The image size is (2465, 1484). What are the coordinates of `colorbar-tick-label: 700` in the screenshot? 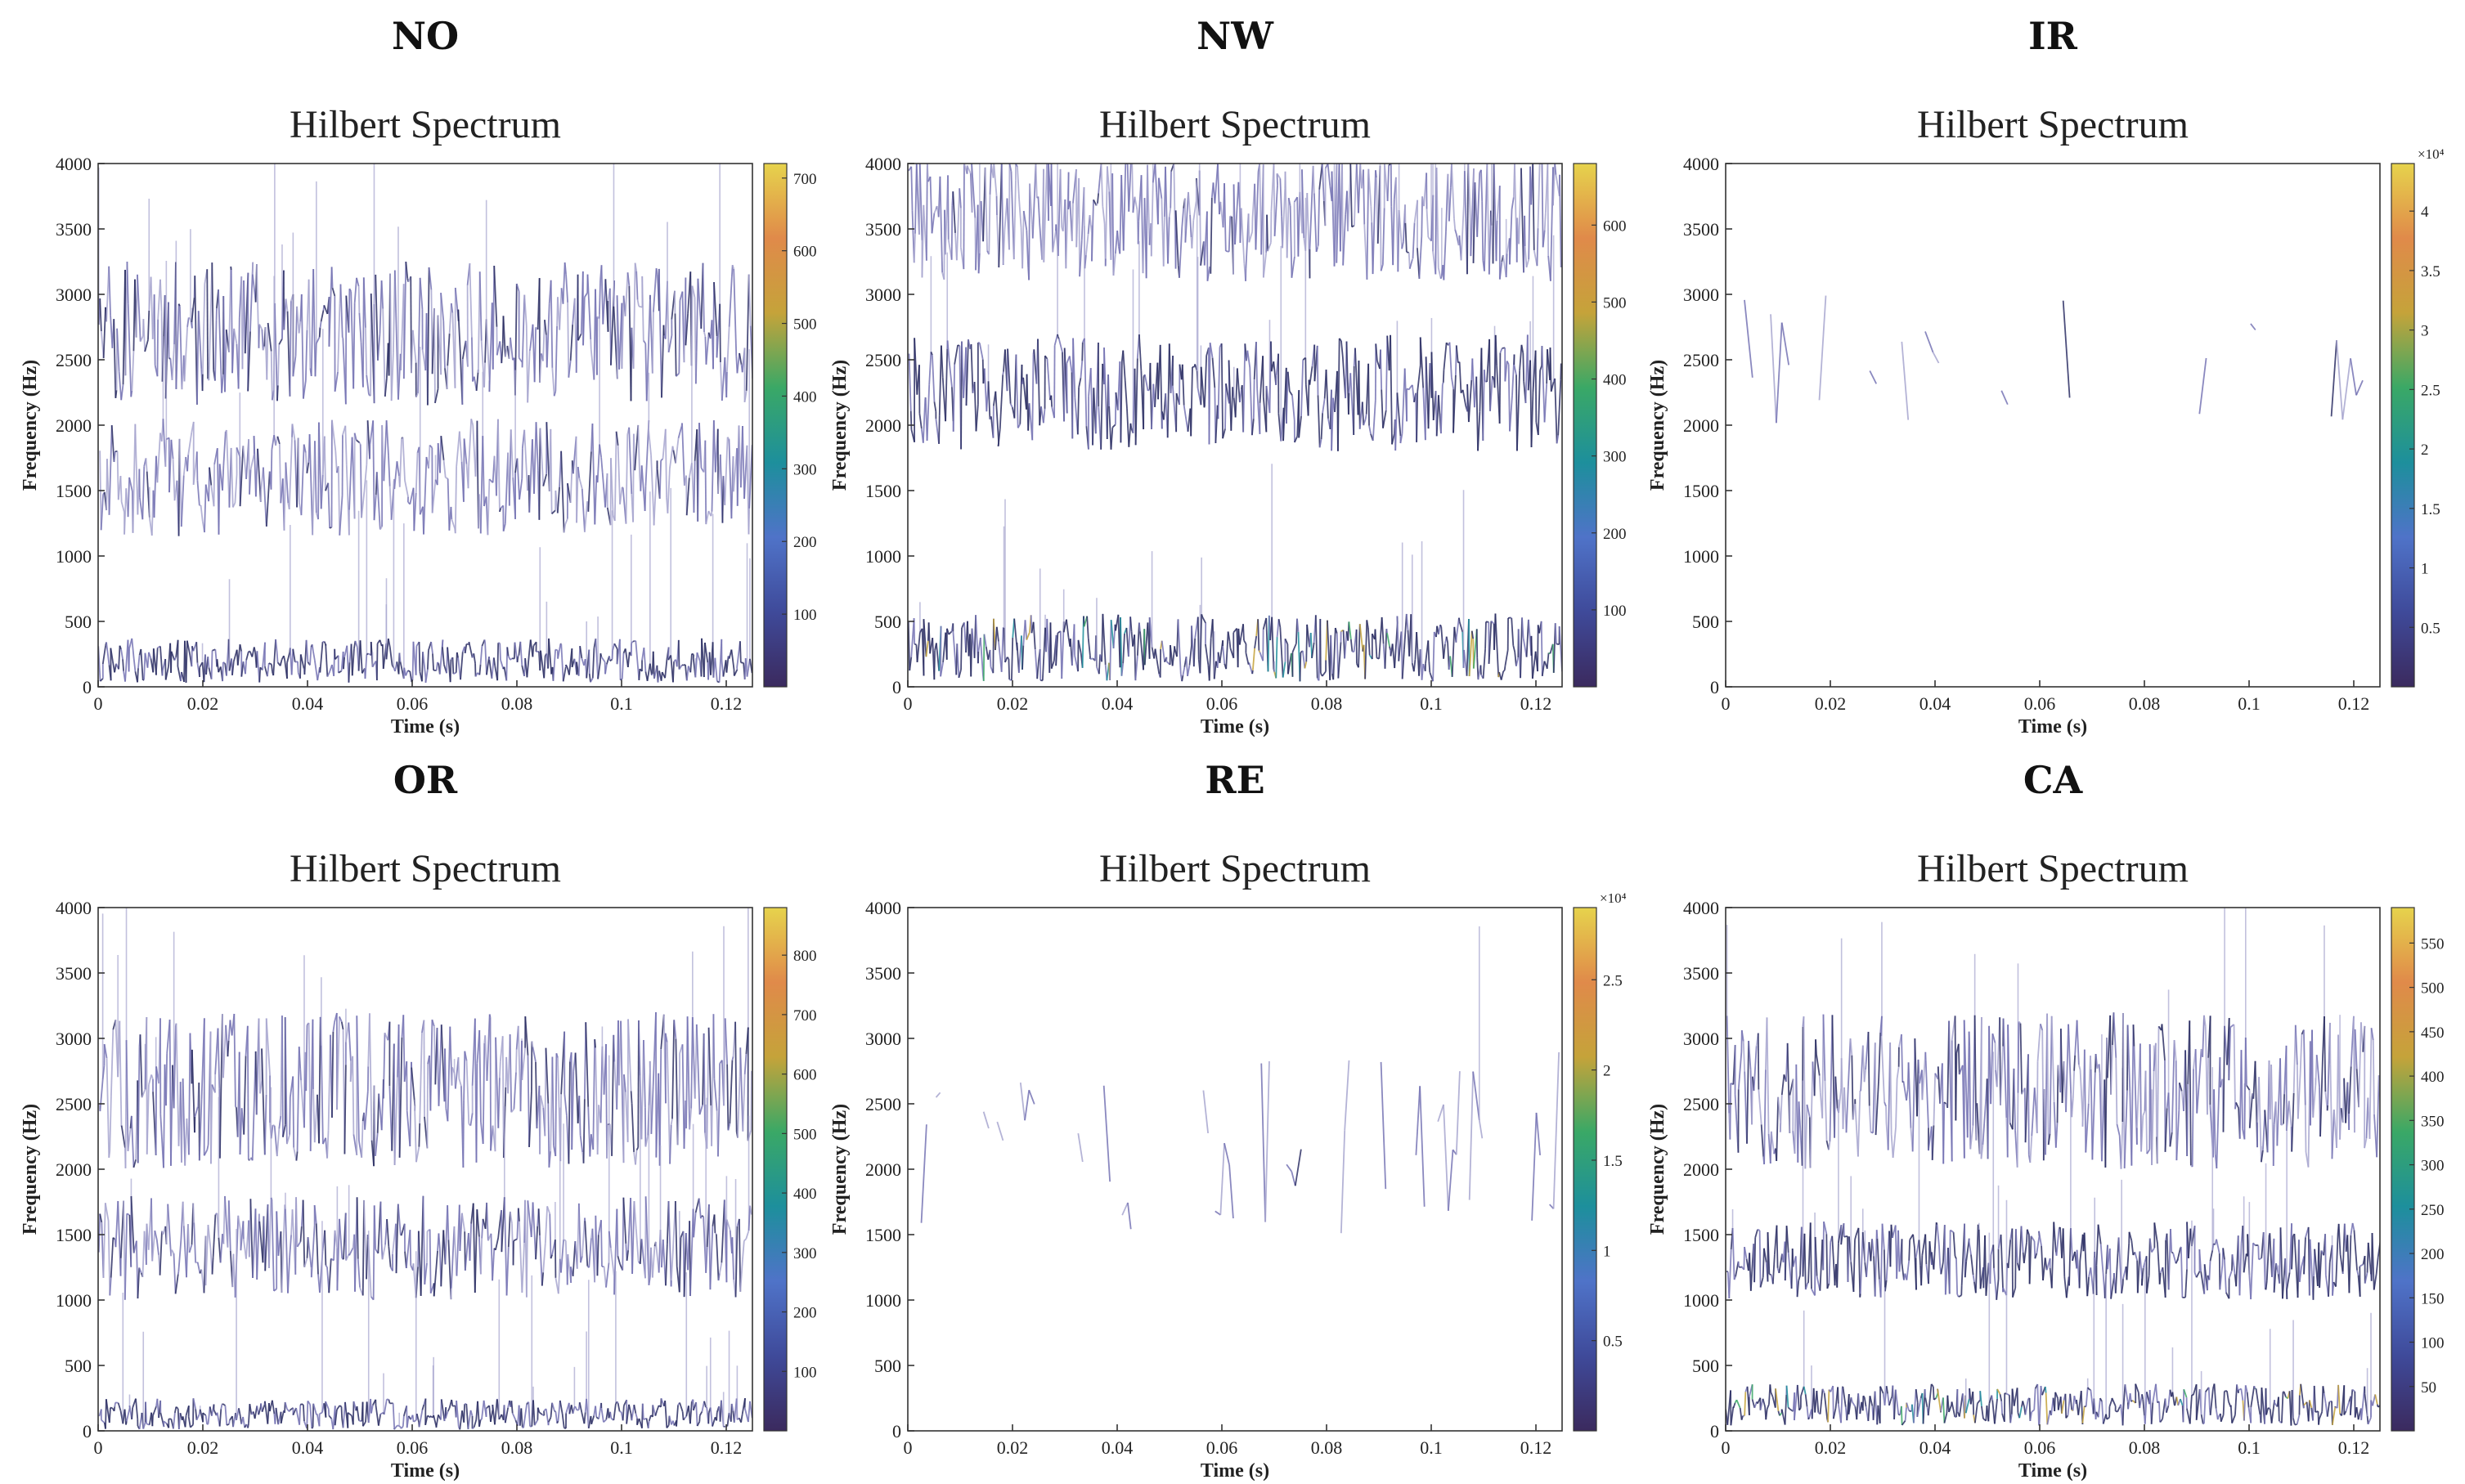 It's located at (805, 1015).